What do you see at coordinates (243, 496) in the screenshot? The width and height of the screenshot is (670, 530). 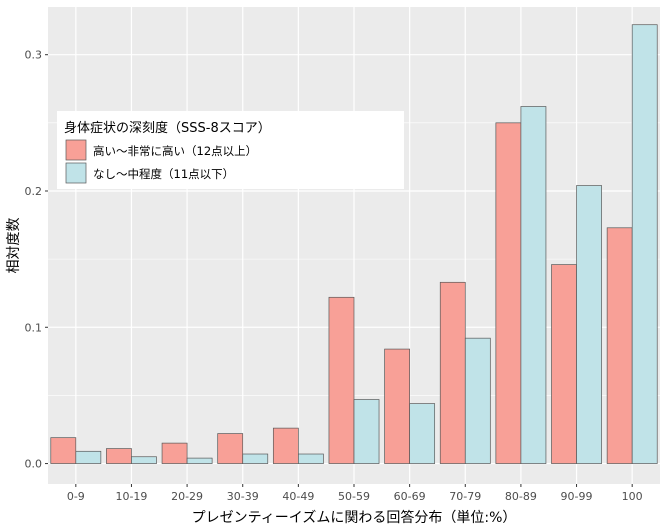 I see `x-tick-label: 30-39` at bounding box center [243, 496].